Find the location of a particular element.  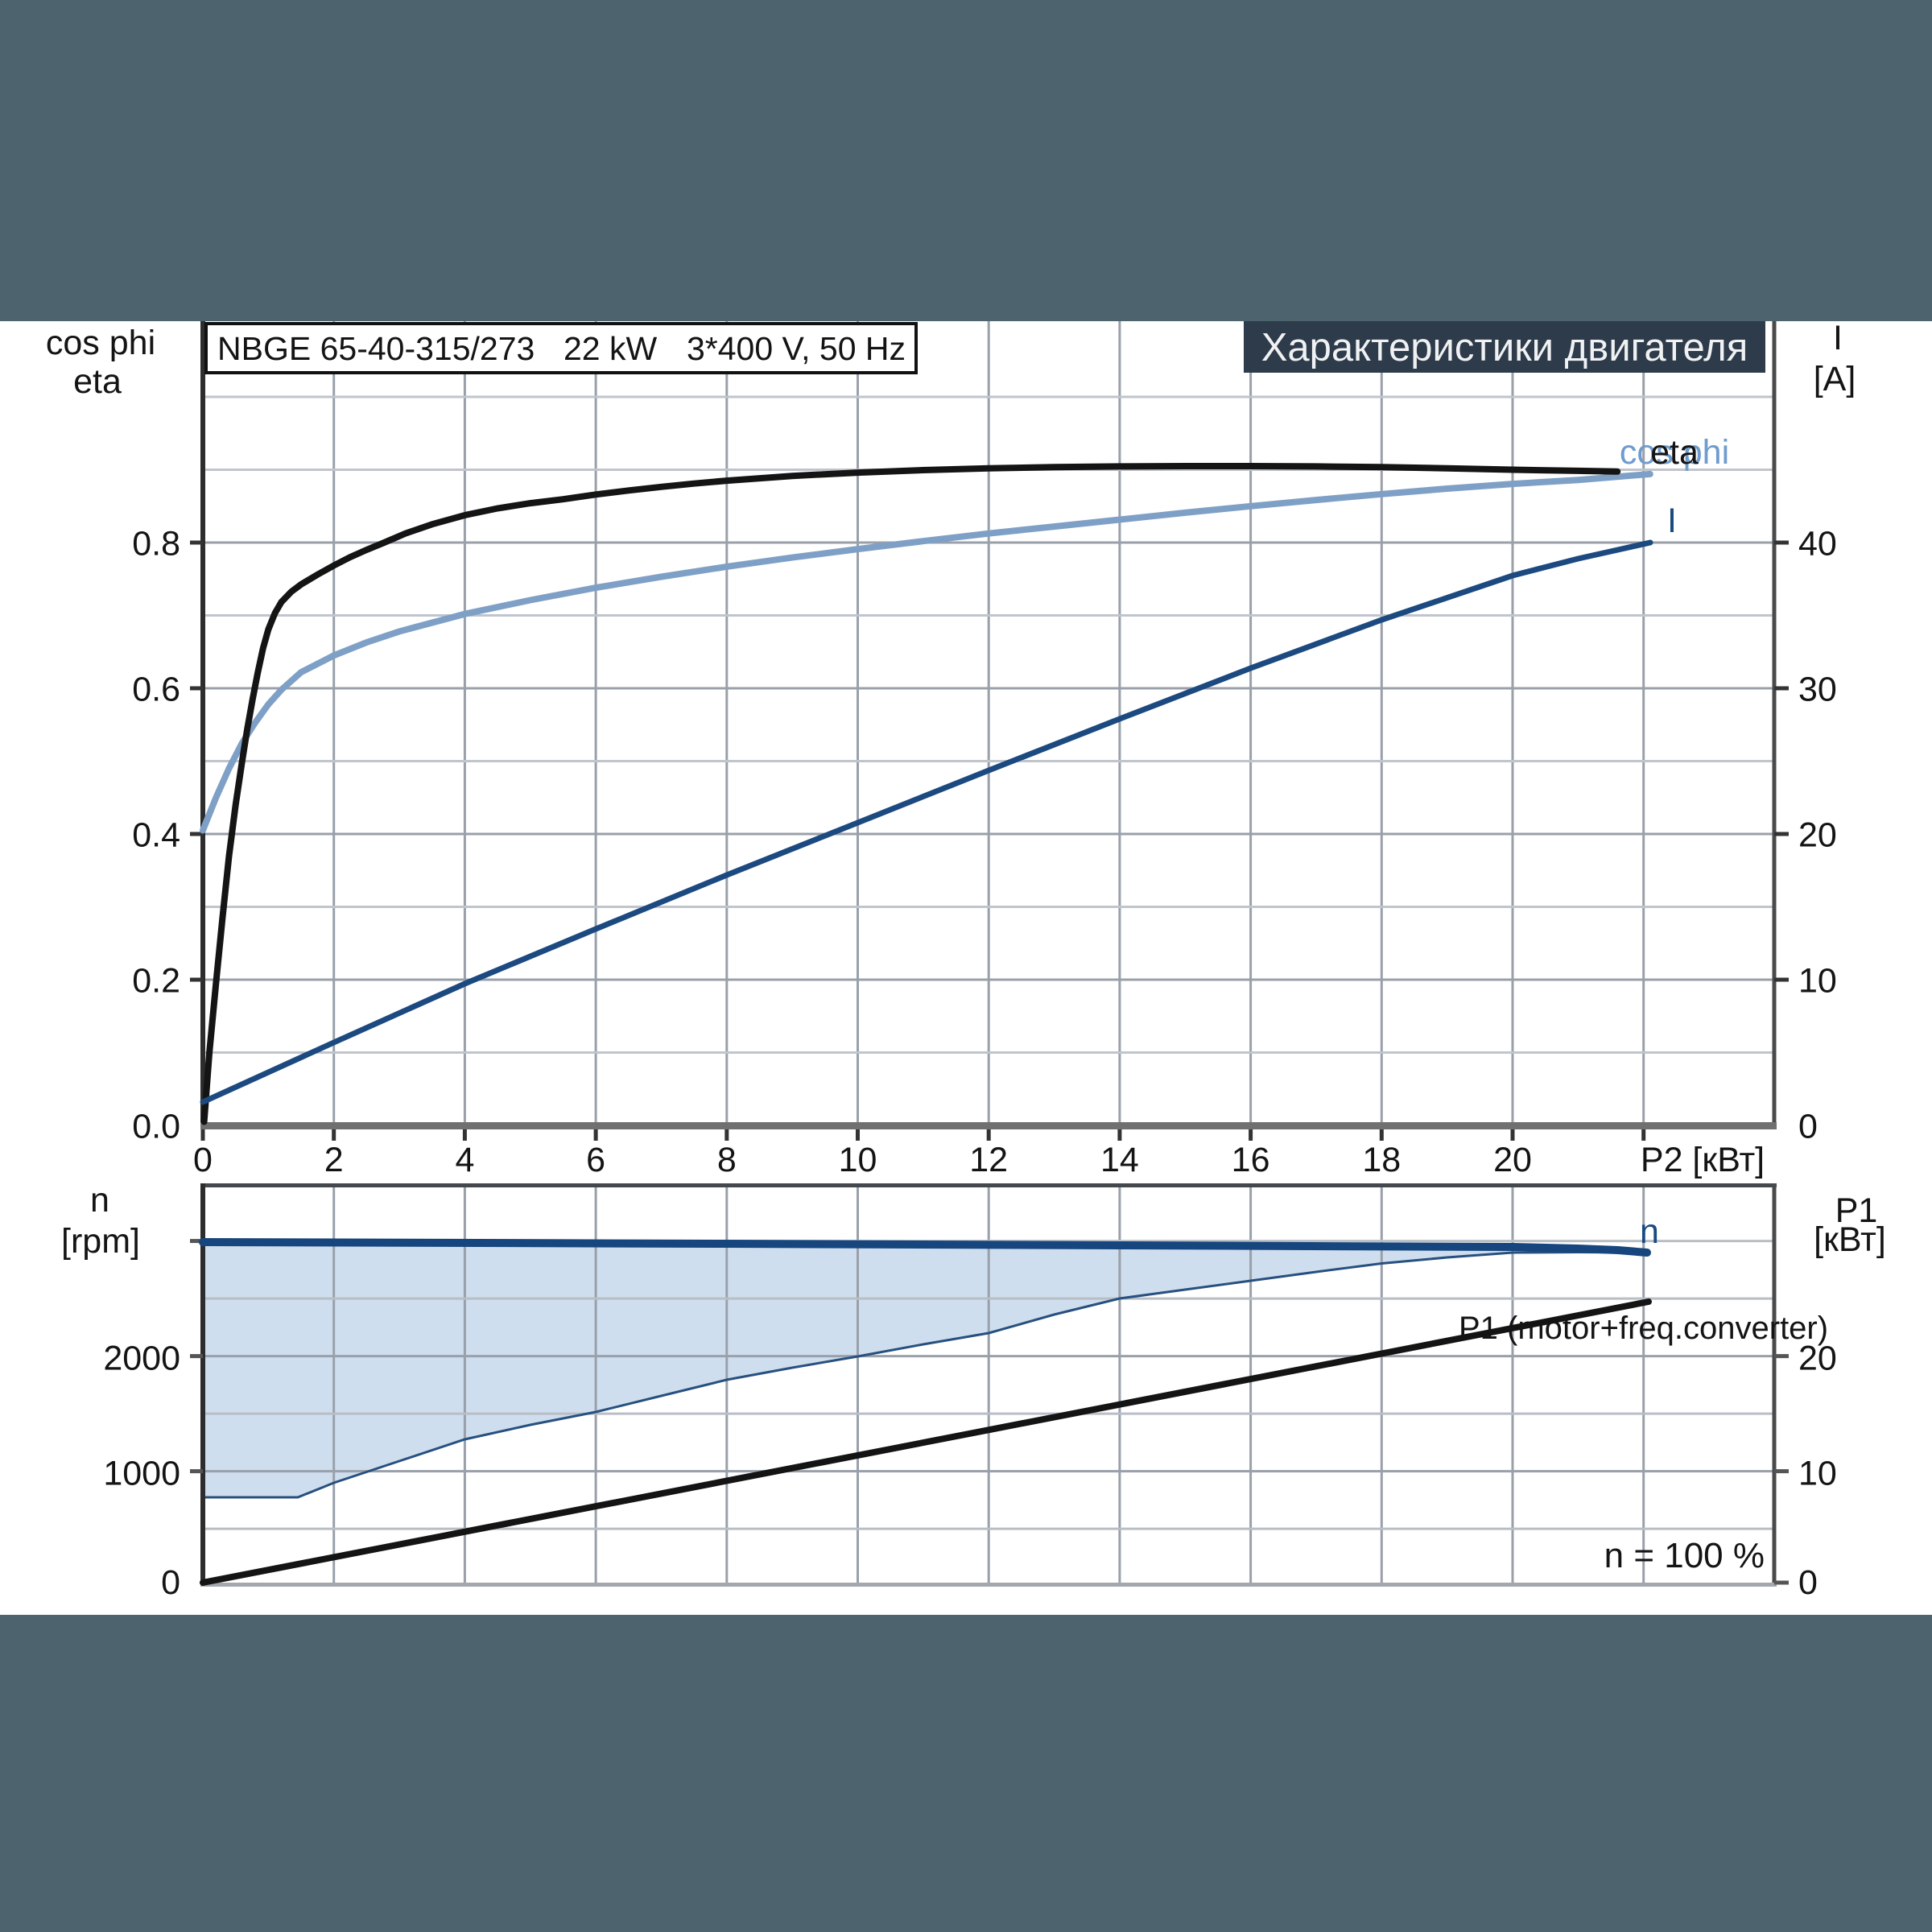

svg-text: 1000 is located at coordinates (141, 1474).